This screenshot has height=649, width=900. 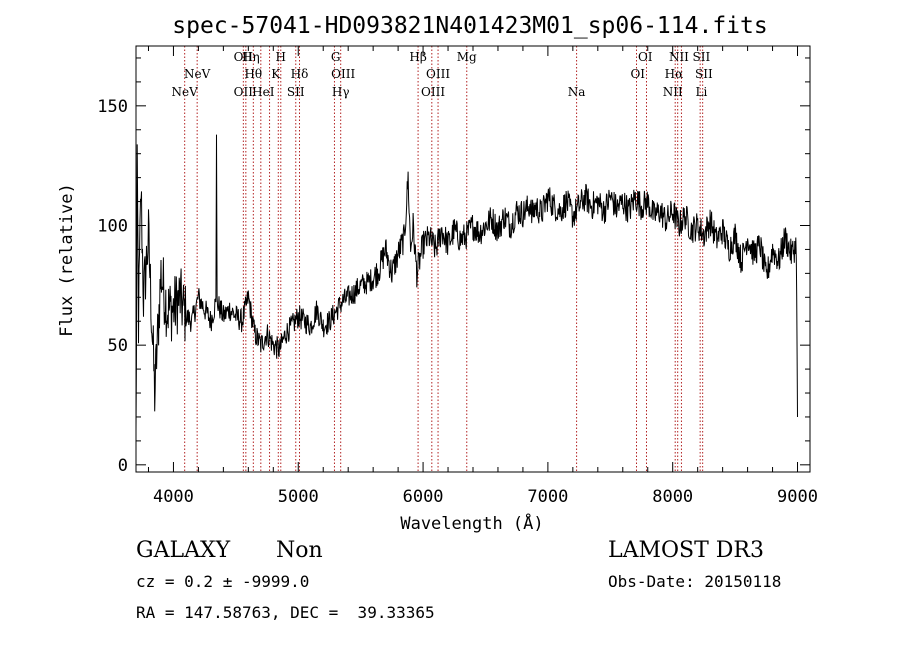 I want to click on x-tick-label: 9000, so click(x=797, y=497).